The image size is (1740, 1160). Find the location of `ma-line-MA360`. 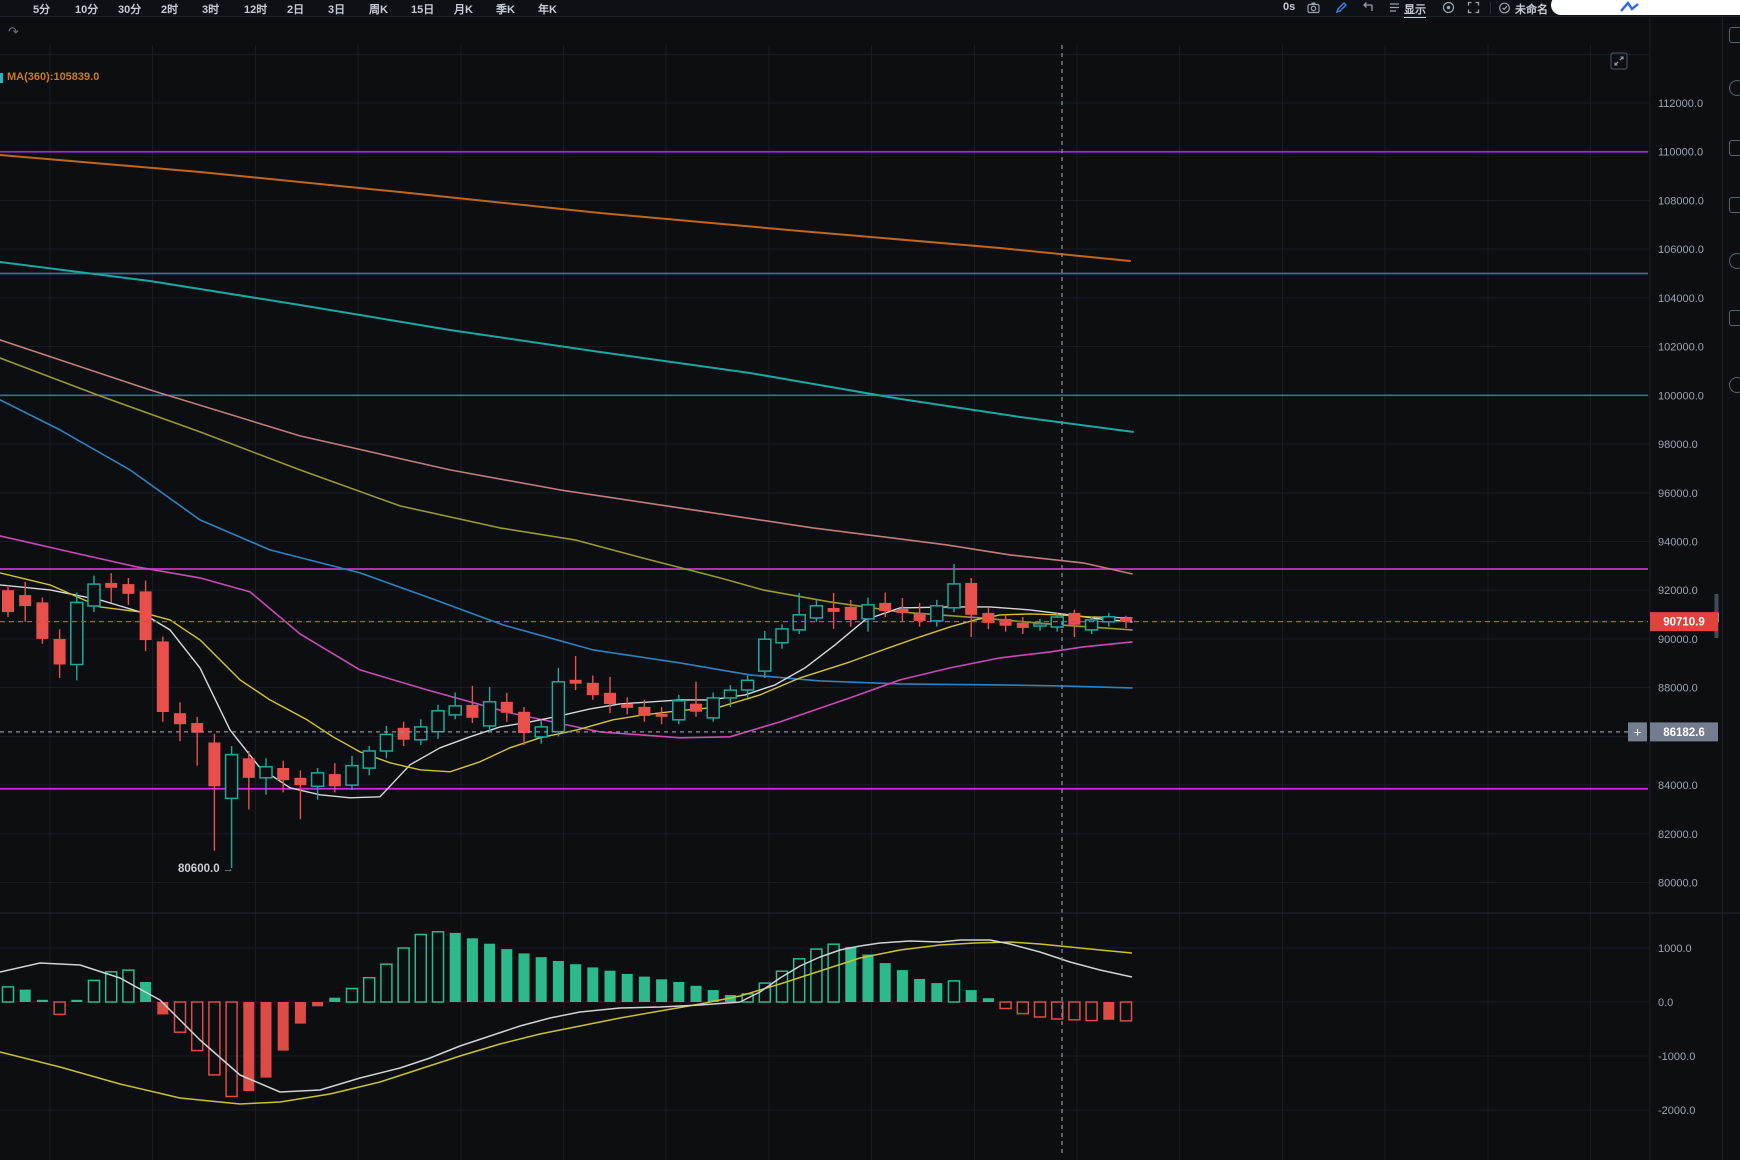

ma-line-MA360 is located at coordinates (565, 208).